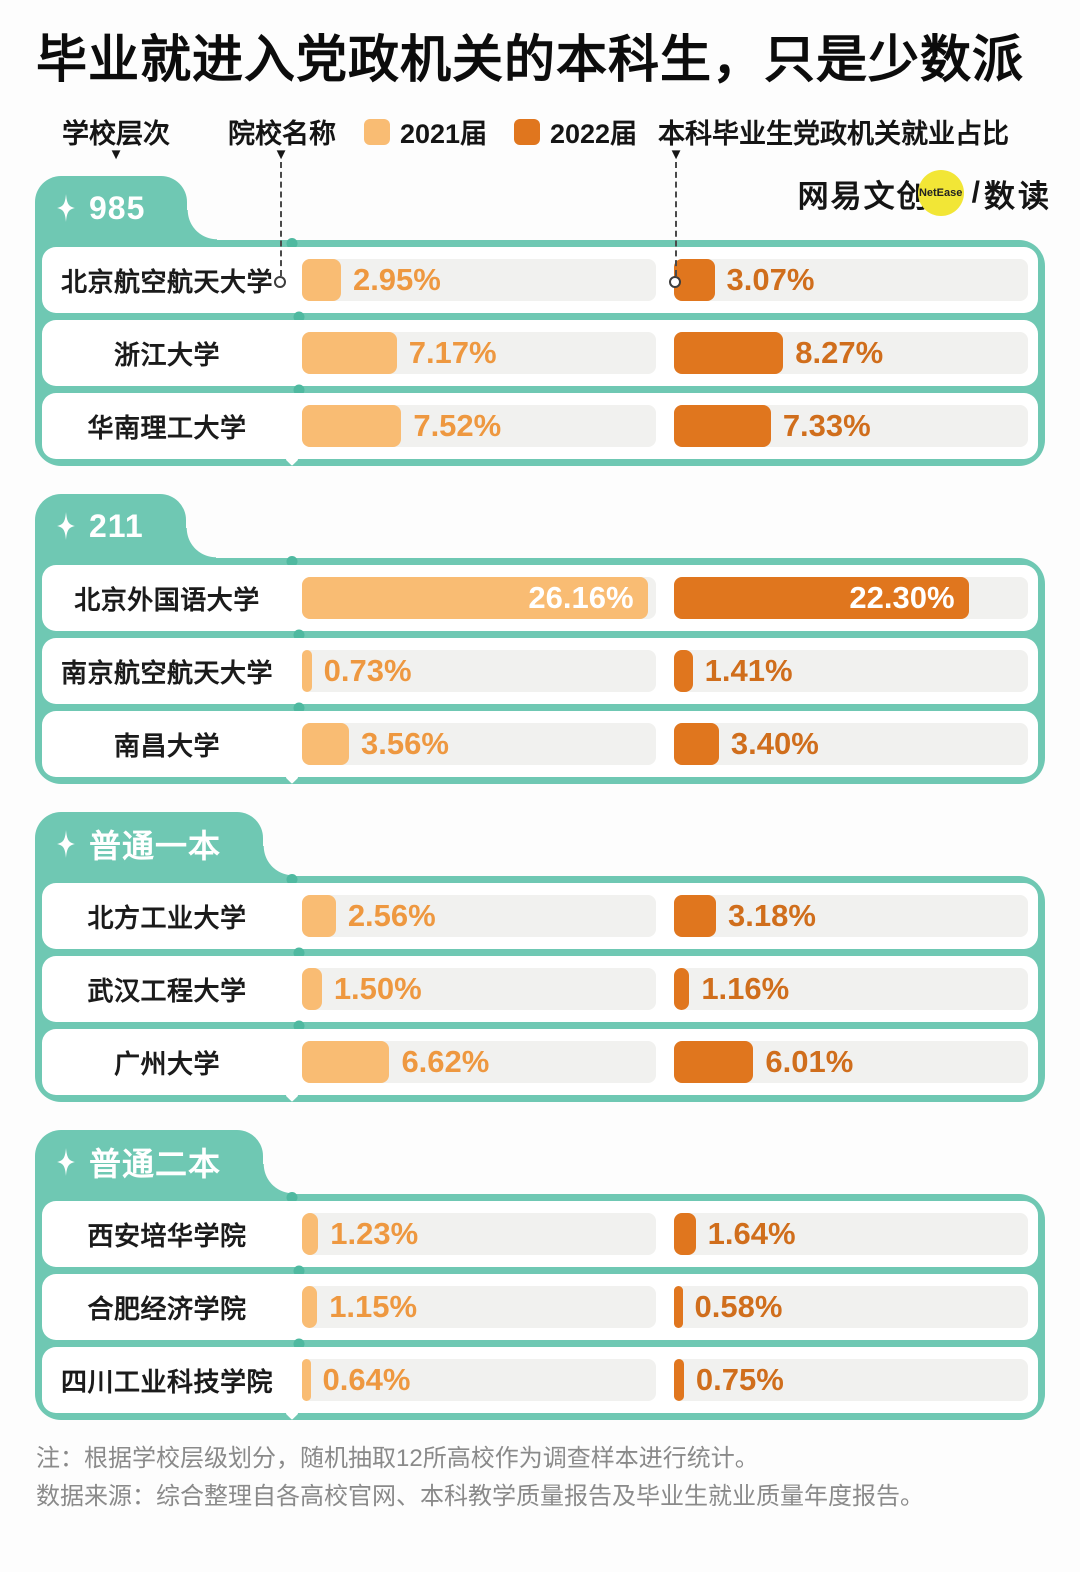  What do you see at coordinates (540, 1307) in the screenshot?
I see `school-row: 合肥经济学院 1.15% 0.58%` at bounding box center [540, 1307].